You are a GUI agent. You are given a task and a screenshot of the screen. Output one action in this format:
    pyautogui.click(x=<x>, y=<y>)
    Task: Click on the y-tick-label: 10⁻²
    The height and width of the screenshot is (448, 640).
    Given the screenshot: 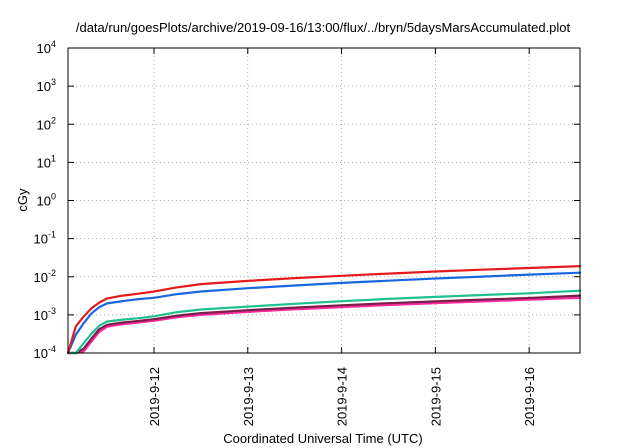 What is the action you would take?
    pyautogui.click(x=45, y=276)
    